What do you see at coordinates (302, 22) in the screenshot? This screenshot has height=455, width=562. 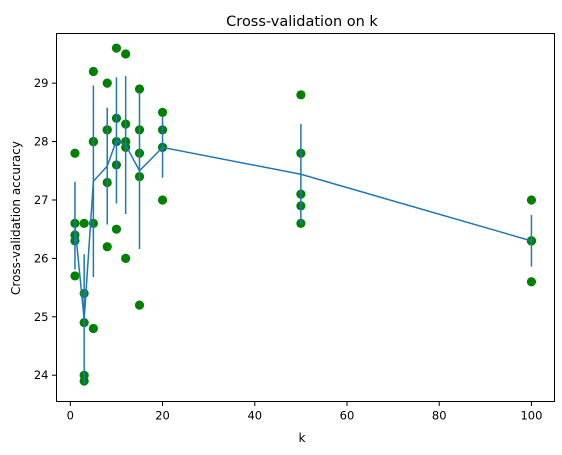 I see `chart-title: Cross-validation on k` at bounding box center [302, 22].